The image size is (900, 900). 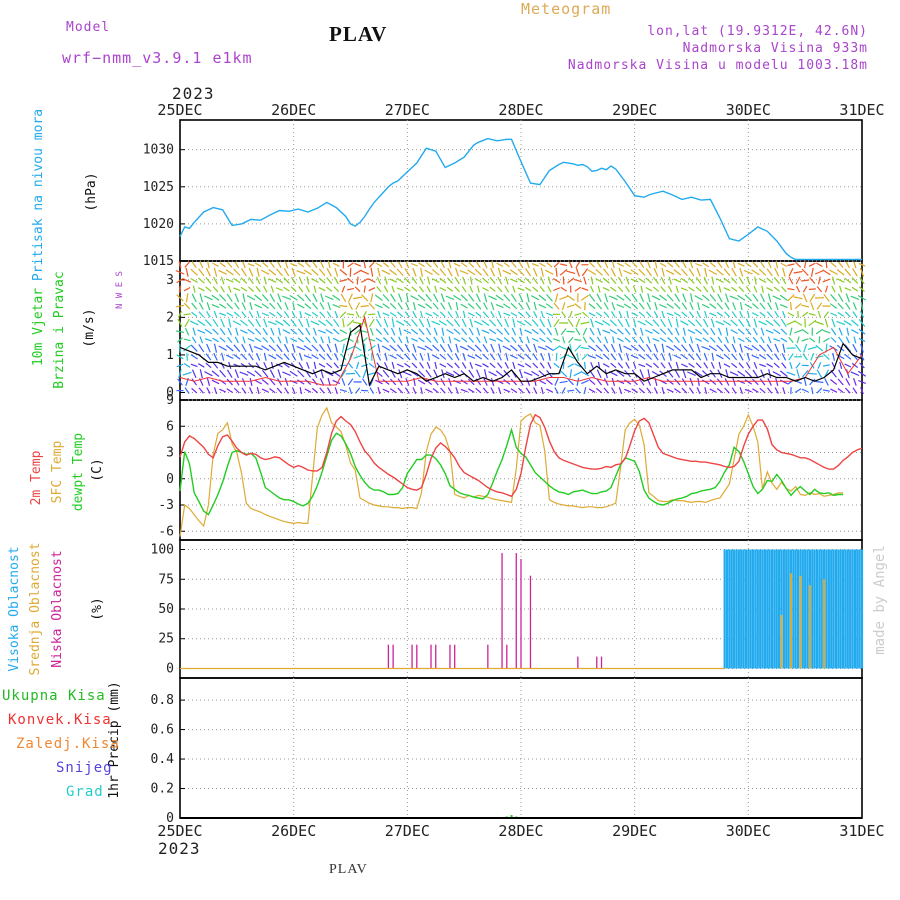 What do you see at coordinates (57, 472) in the screenshot?
I see `sfc-axis-label: SFC Temp` at bounding box center [57, 472].